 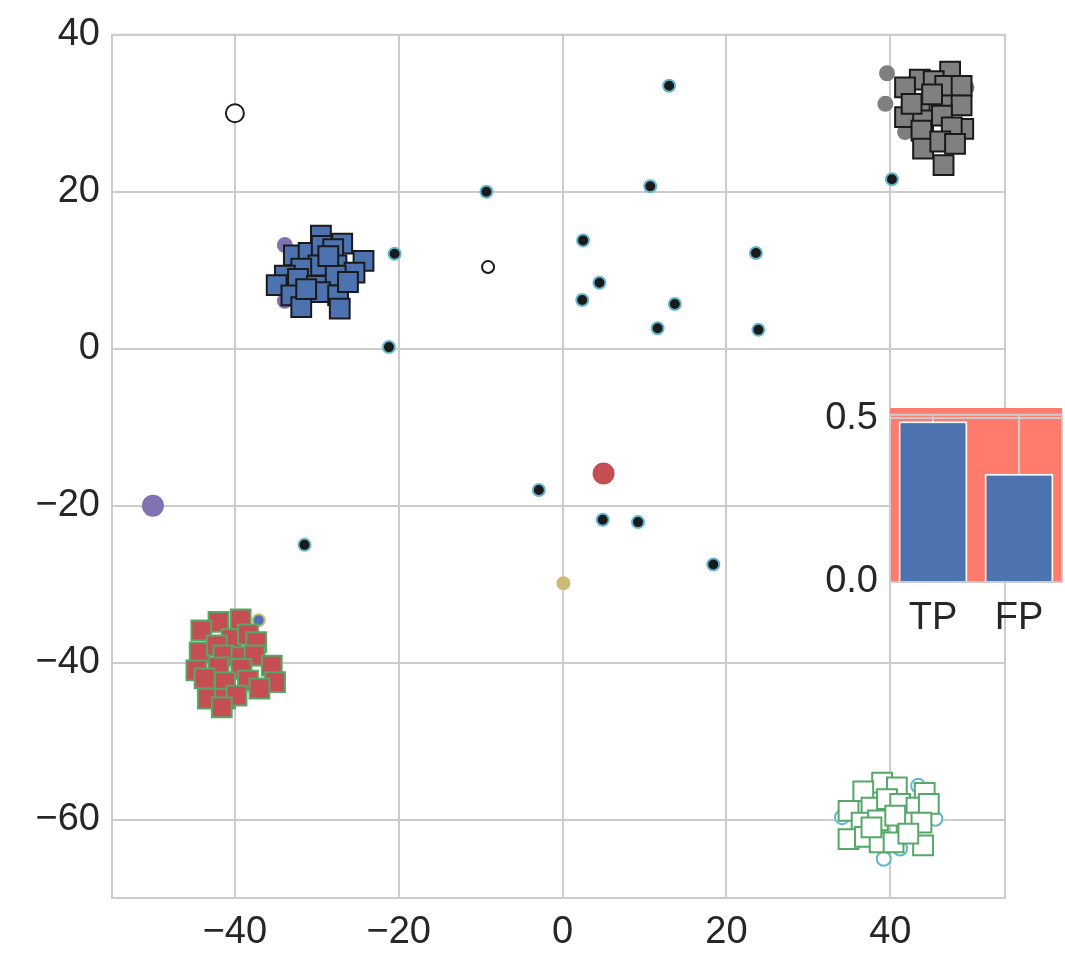 I want to click on y-tick-label: 0, so click(x=89, y=346).